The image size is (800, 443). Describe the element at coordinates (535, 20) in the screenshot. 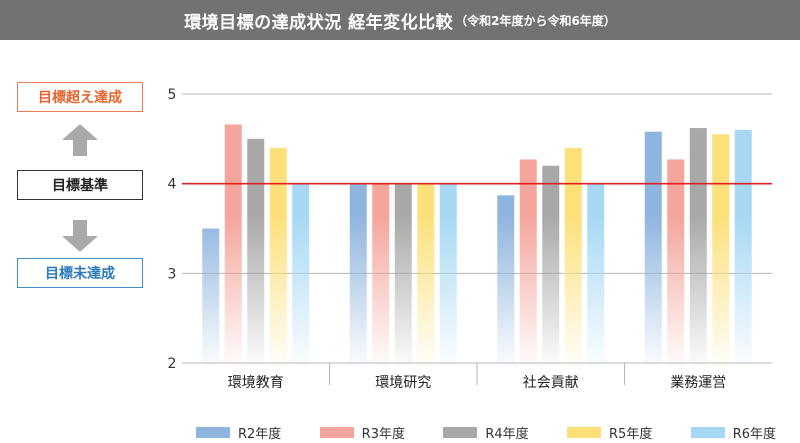

I see `chart-subtitle: （令和2年度から令和6年度）` at that location.